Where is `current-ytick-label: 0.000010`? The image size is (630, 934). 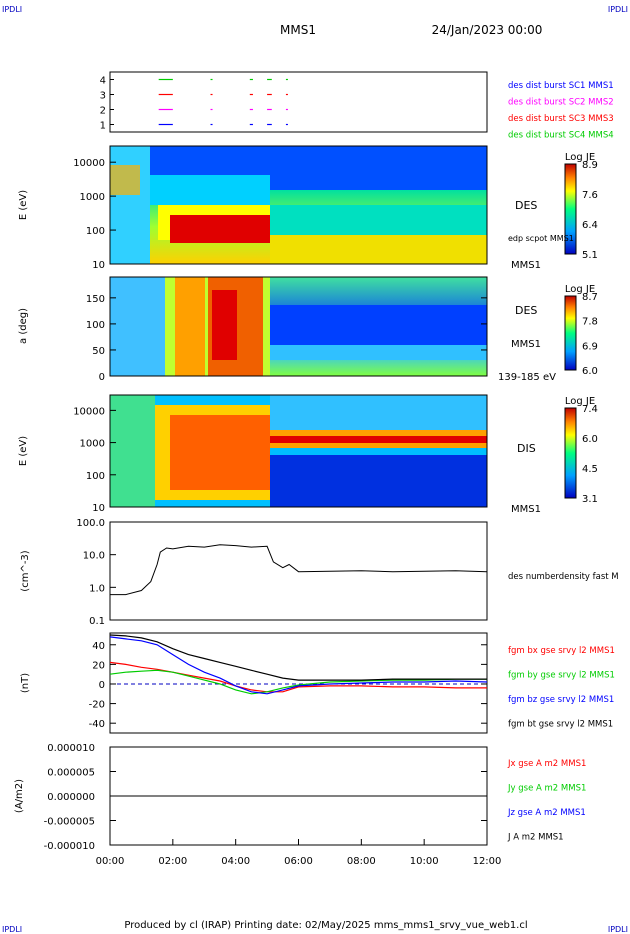 current-ytick-label: 0.000010 is located at coordinates (71, 748).